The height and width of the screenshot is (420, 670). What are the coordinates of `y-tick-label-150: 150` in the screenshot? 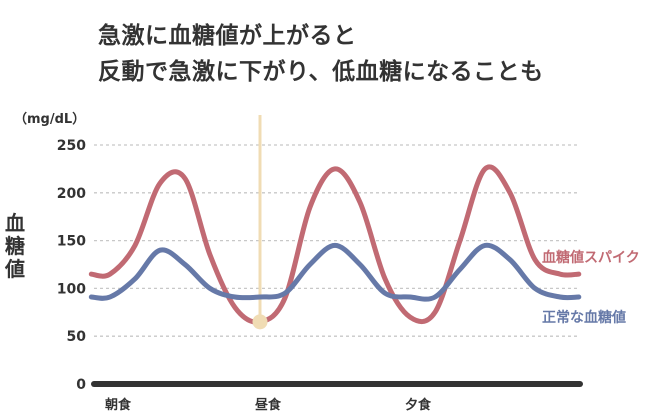 It's located at (71, 242).